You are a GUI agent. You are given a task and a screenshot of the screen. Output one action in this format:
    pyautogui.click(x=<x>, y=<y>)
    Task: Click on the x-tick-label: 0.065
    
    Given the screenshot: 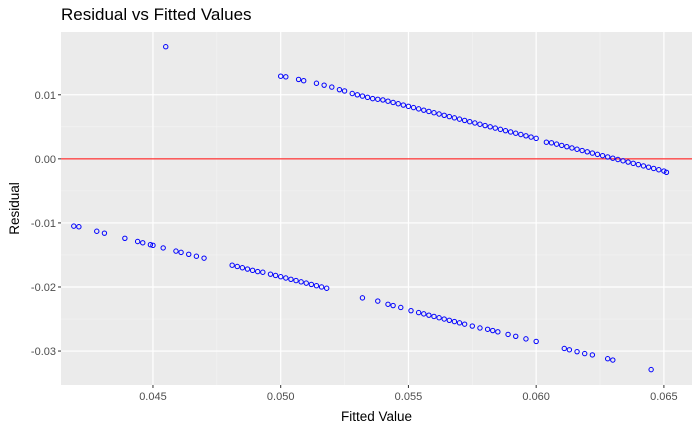 What is the action you would take?
    pyautogui.click(x=664, y=397)
    